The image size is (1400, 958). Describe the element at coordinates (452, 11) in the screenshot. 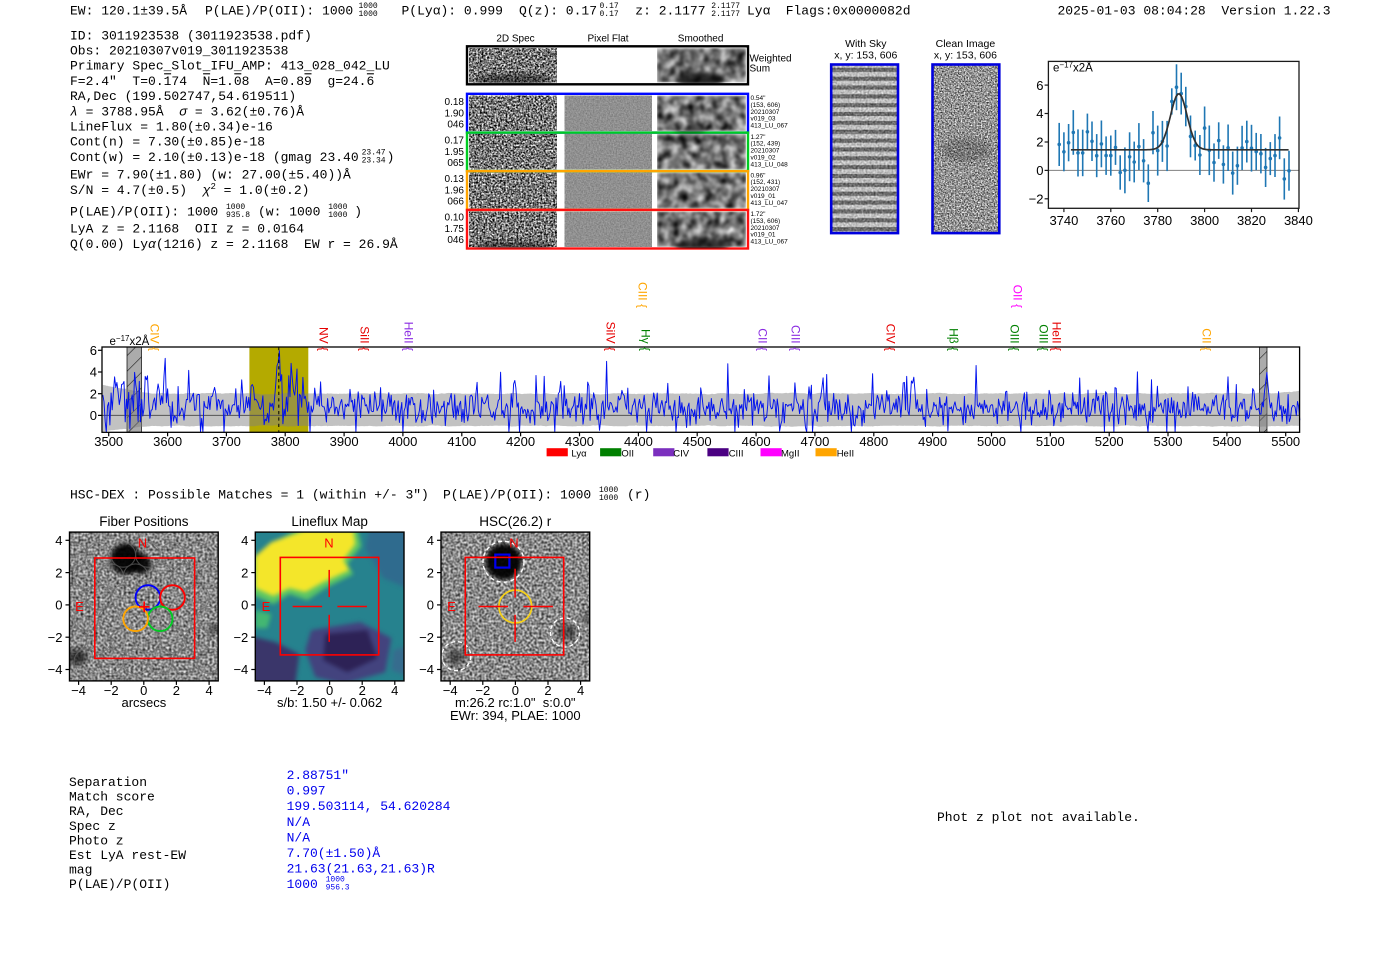

I see `svg-text: P(Lyα): 0.999` at that location.